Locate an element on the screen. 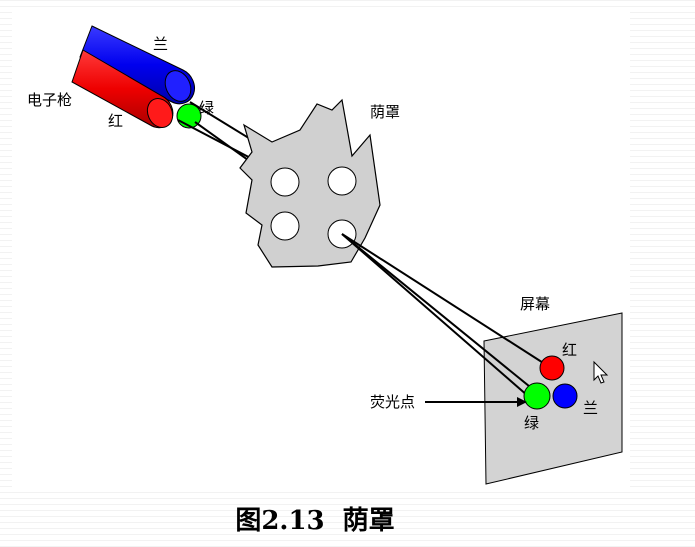  figure-caption: 图2.13 荫罩 is located at coordinates (315, 518).